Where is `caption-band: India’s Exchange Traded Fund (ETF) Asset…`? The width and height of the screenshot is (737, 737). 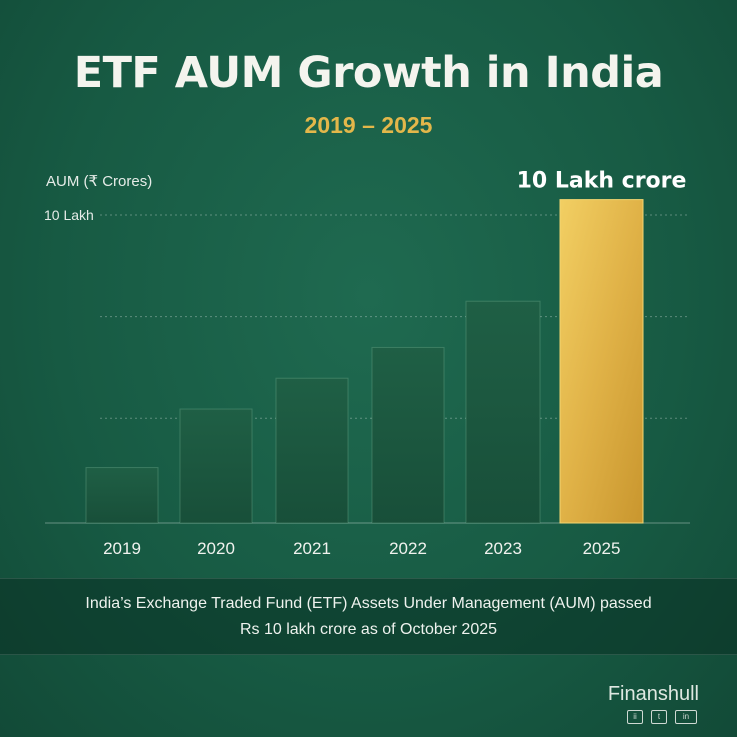 caption-band: India’s Exchange Traded Fund (ETF) Asset… is located at coordinates (368, 616).